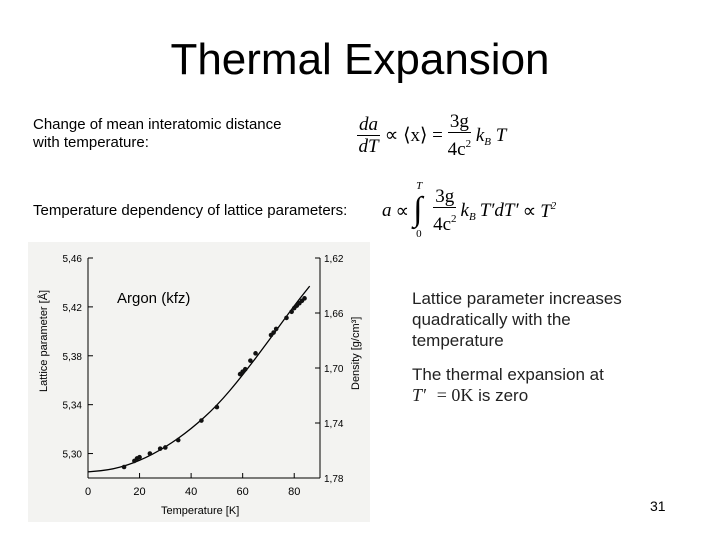 The height and width of the screenshot is (540, 720). What do you see at coordinates (415, 135) in the screenshot?
I see `mean-distance-symbol: ⟨x⟩` at bounding box center [415, 135].